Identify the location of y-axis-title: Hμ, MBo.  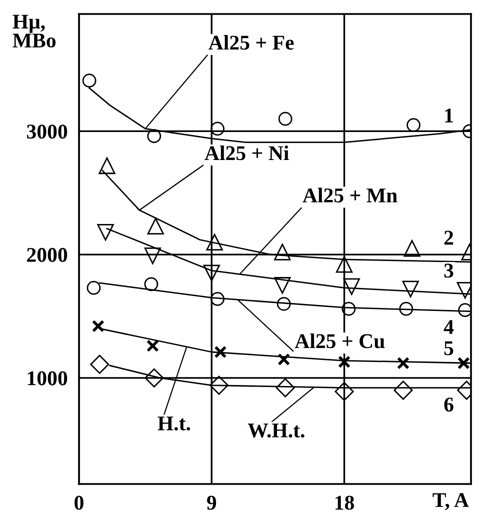
(34, 31).